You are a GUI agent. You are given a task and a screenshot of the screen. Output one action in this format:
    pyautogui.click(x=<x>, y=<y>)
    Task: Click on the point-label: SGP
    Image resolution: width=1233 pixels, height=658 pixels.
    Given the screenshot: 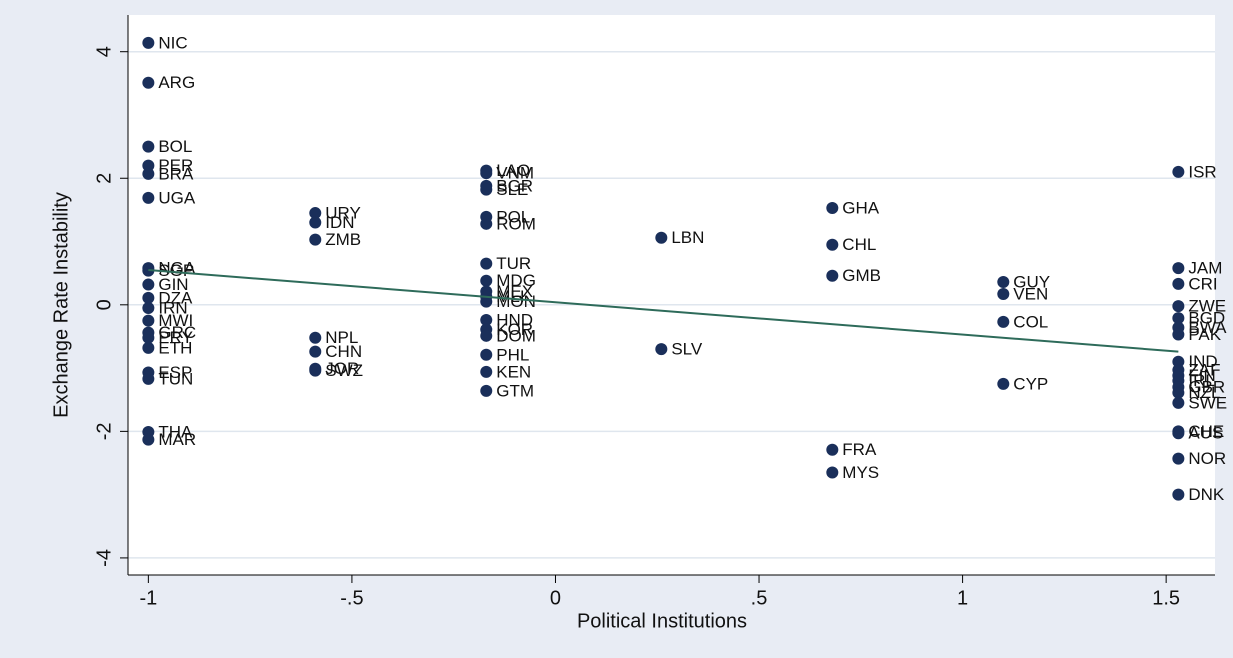 What is the action you would take?
    pyautogui.click(x=176, y=270)
    